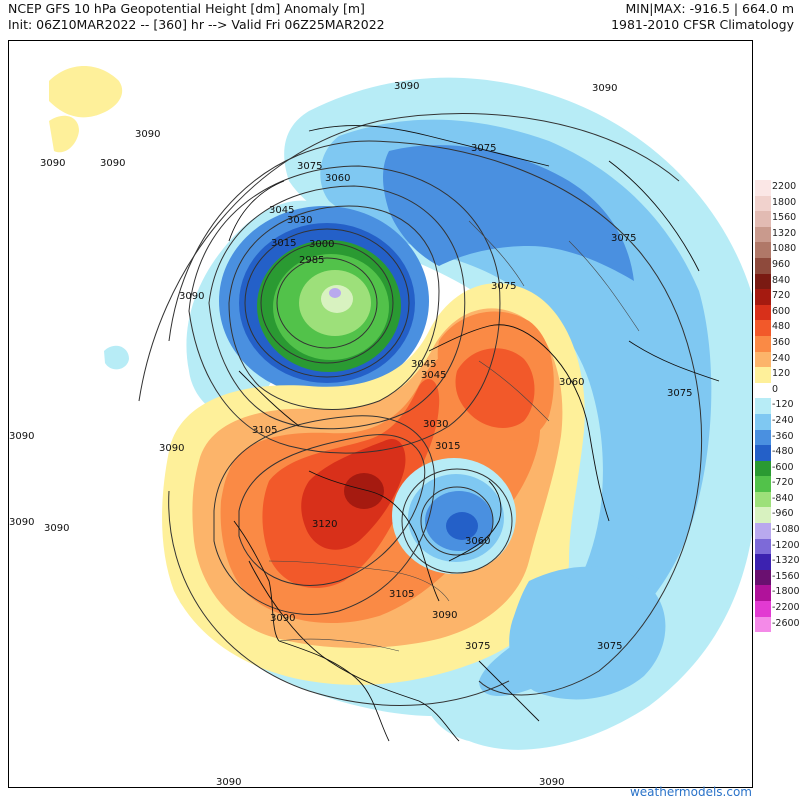 The image size is (800, 800). What do you see at coordinates (777, 499) in the screenshot?
I see `colorbar-entry: -840` at bounding box center [777, 499].